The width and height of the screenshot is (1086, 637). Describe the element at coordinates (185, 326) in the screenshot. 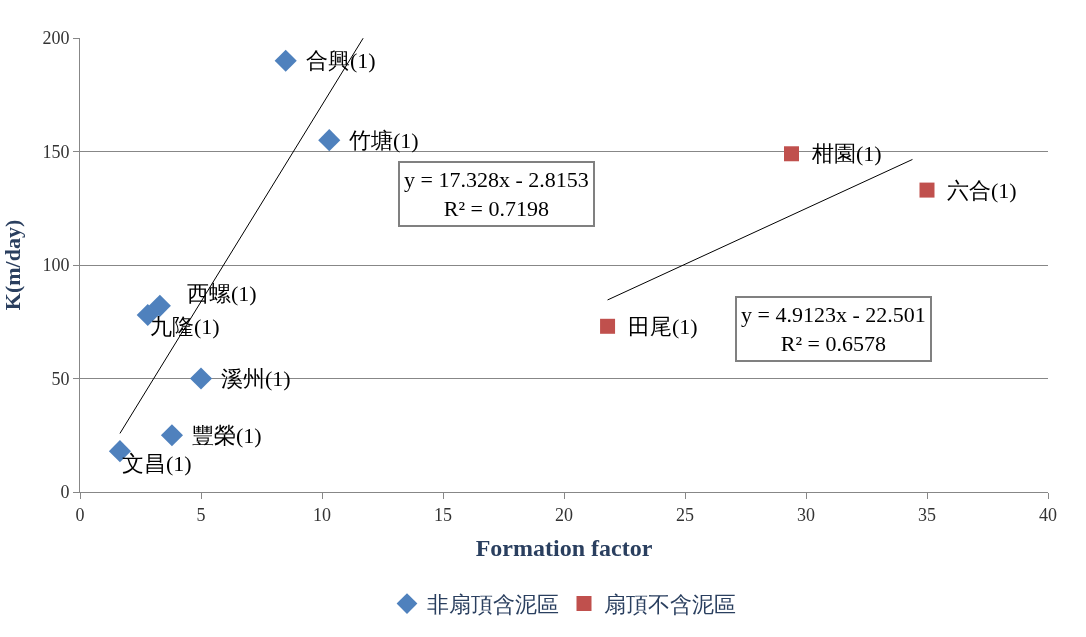

I see `annotation: 九隆(1)` at that location.